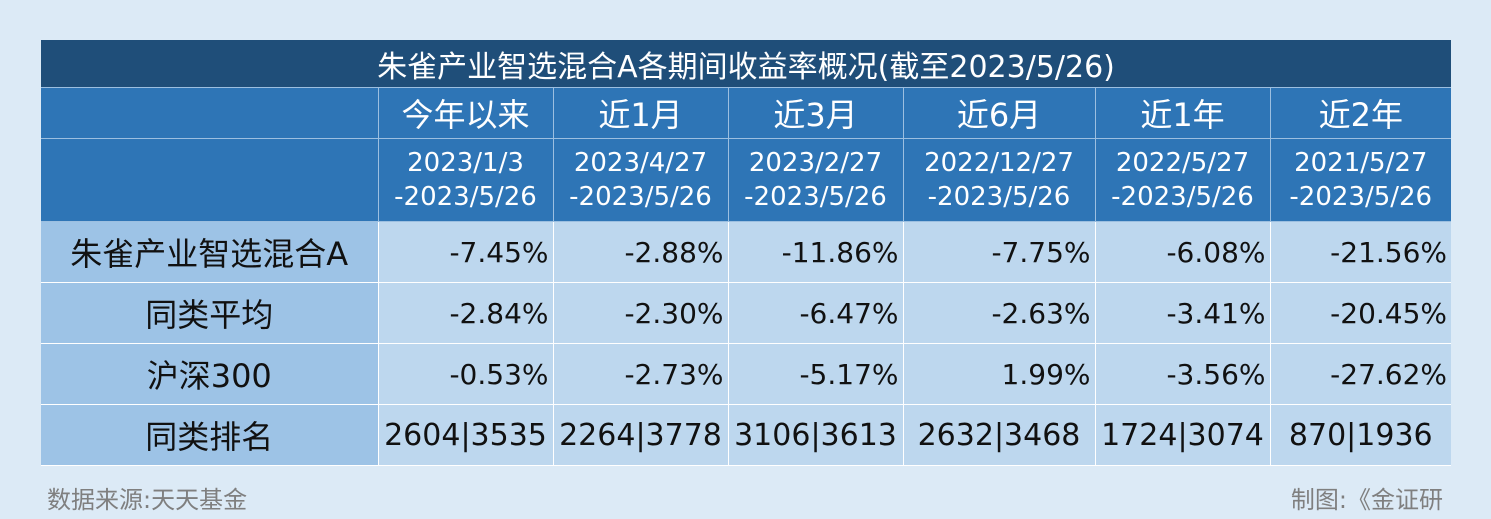 The image size is (1491, 519). I want to click on period-header: 近3月, so click(815, 113).